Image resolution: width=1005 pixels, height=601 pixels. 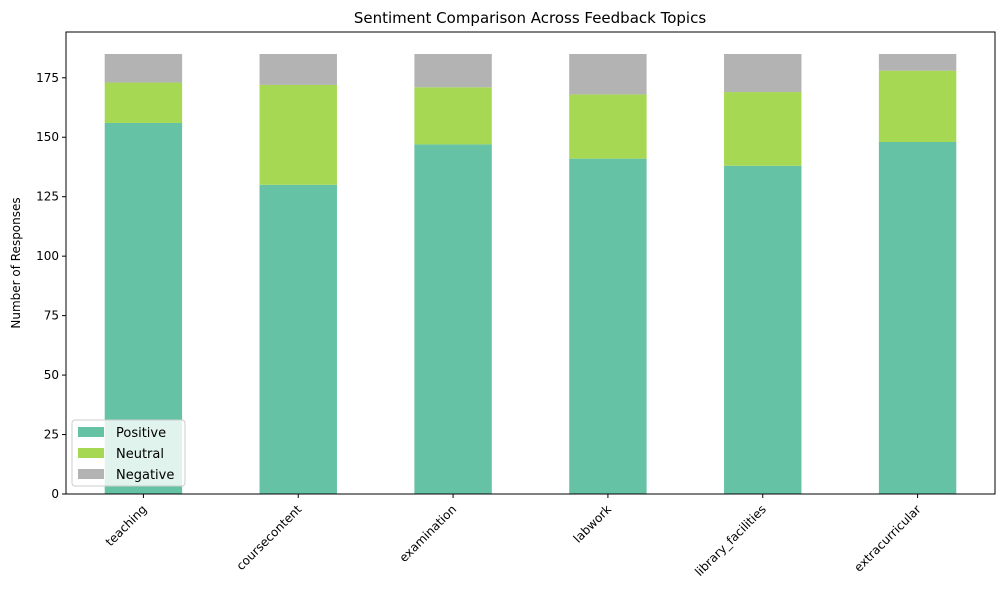 What do you see at coordinates (298, 339) in the screenshot?
I see `bar-positive-coursecontent` at bounding box center [298, 339].